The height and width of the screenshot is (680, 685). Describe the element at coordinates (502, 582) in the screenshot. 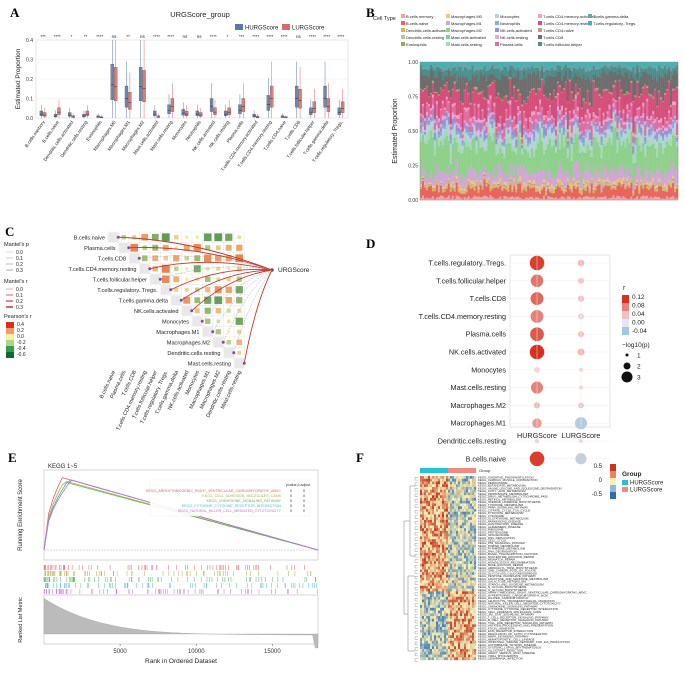

I see `row-label: KEGG_GALACTOSE_METABOLISM` at that location.